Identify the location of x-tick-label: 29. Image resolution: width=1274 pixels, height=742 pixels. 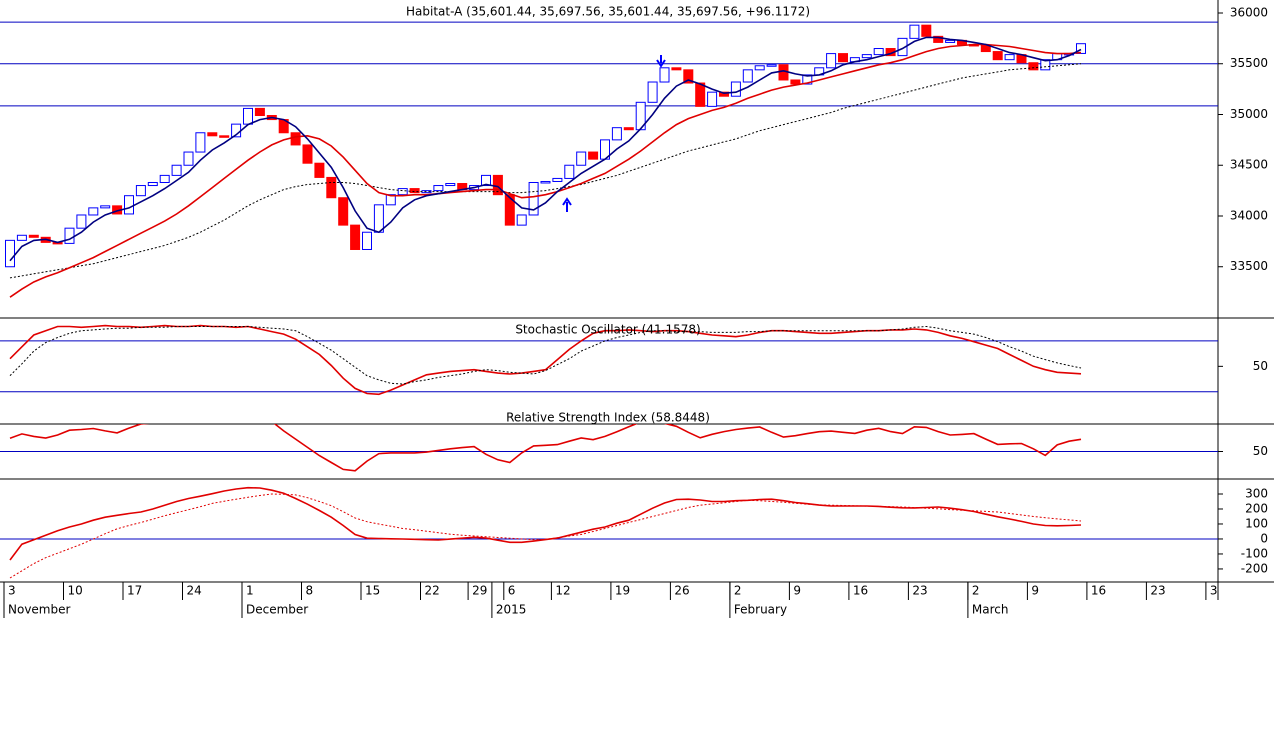
(479, 591).